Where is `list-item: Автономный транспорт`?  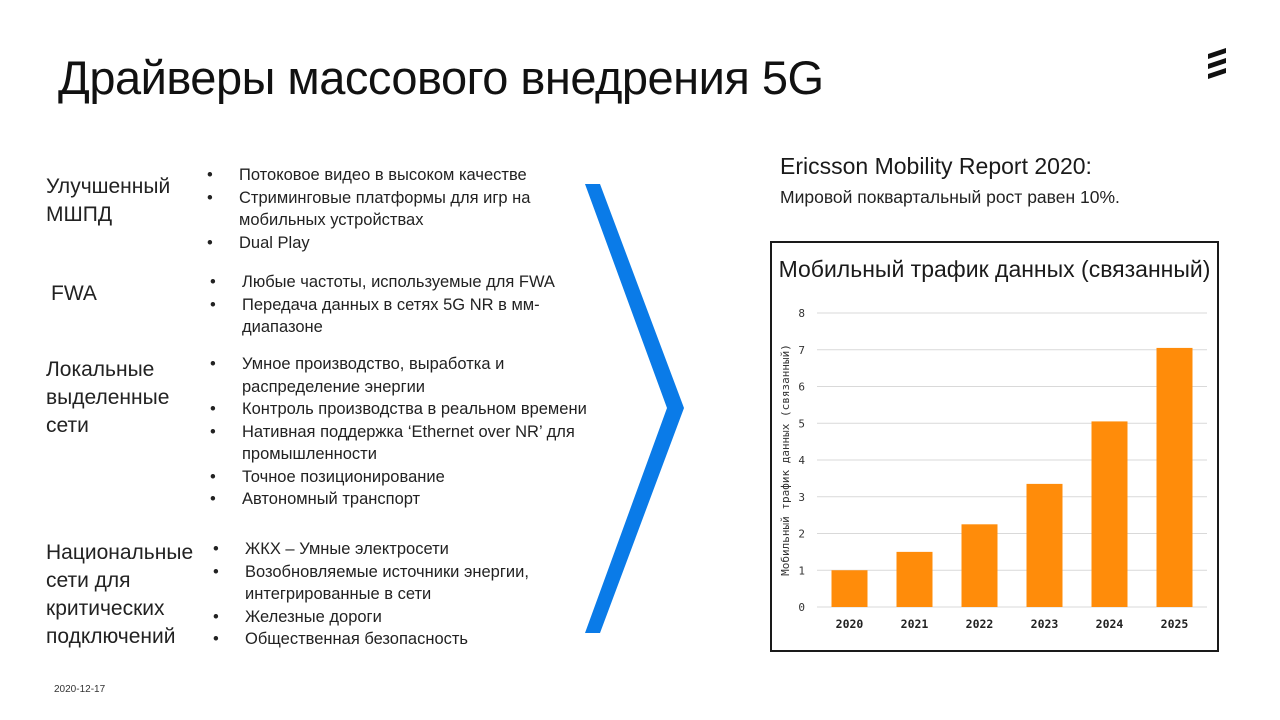 list-item: Автономный транспорт is located at coordinates (410, 499).